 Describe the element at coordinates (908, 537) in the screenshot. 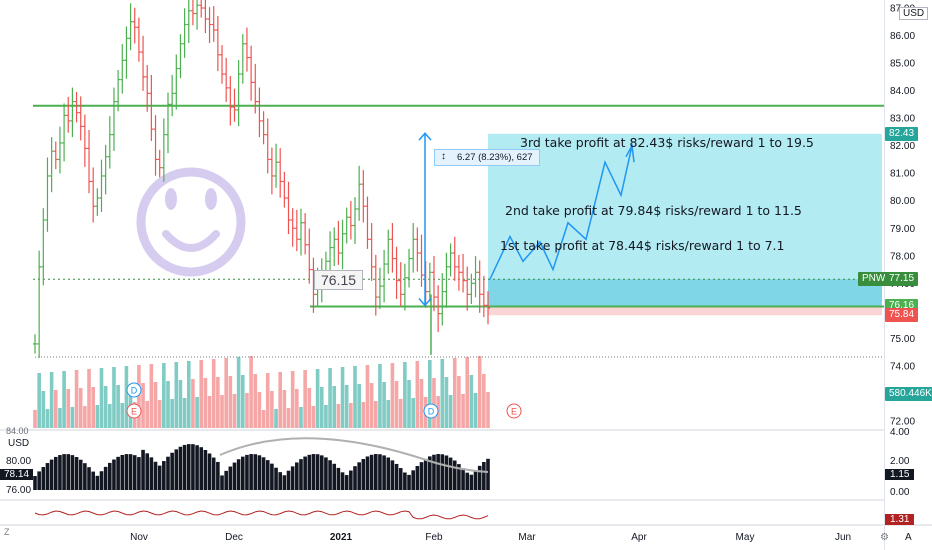

I see `auto-scale-button: A` at that location.